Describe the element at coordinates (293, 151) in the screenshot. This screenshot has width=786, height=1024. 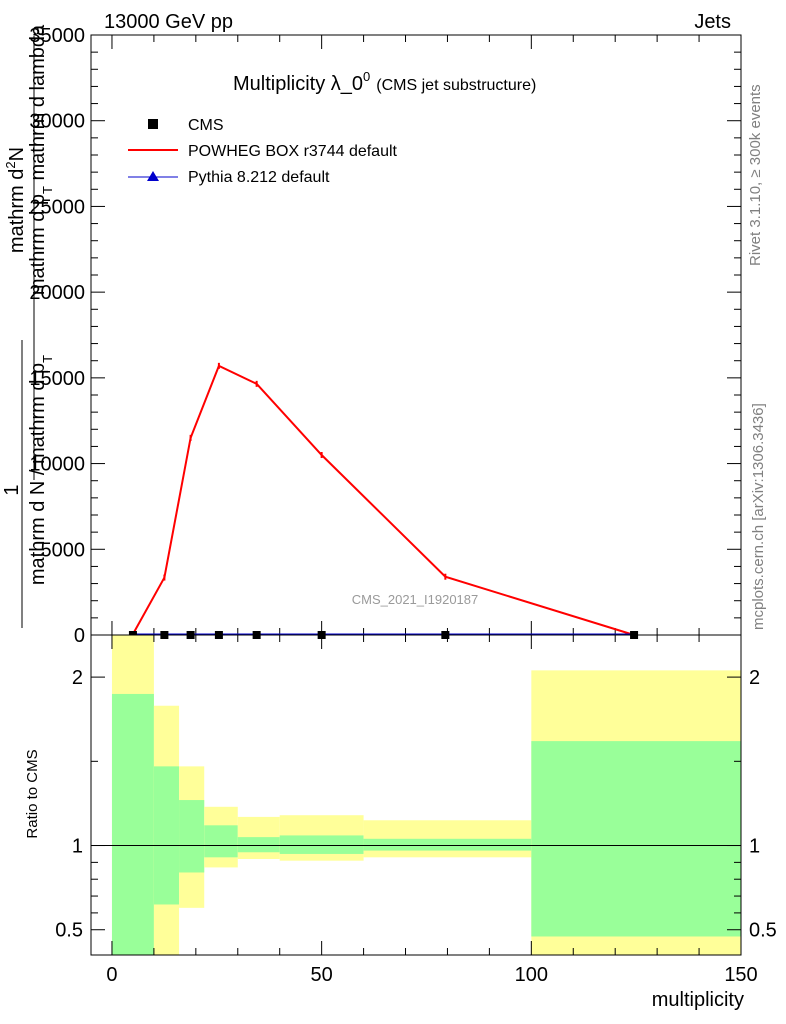
I see `legend-powheg-label: POWHEG BOX r3744 default` at that location.